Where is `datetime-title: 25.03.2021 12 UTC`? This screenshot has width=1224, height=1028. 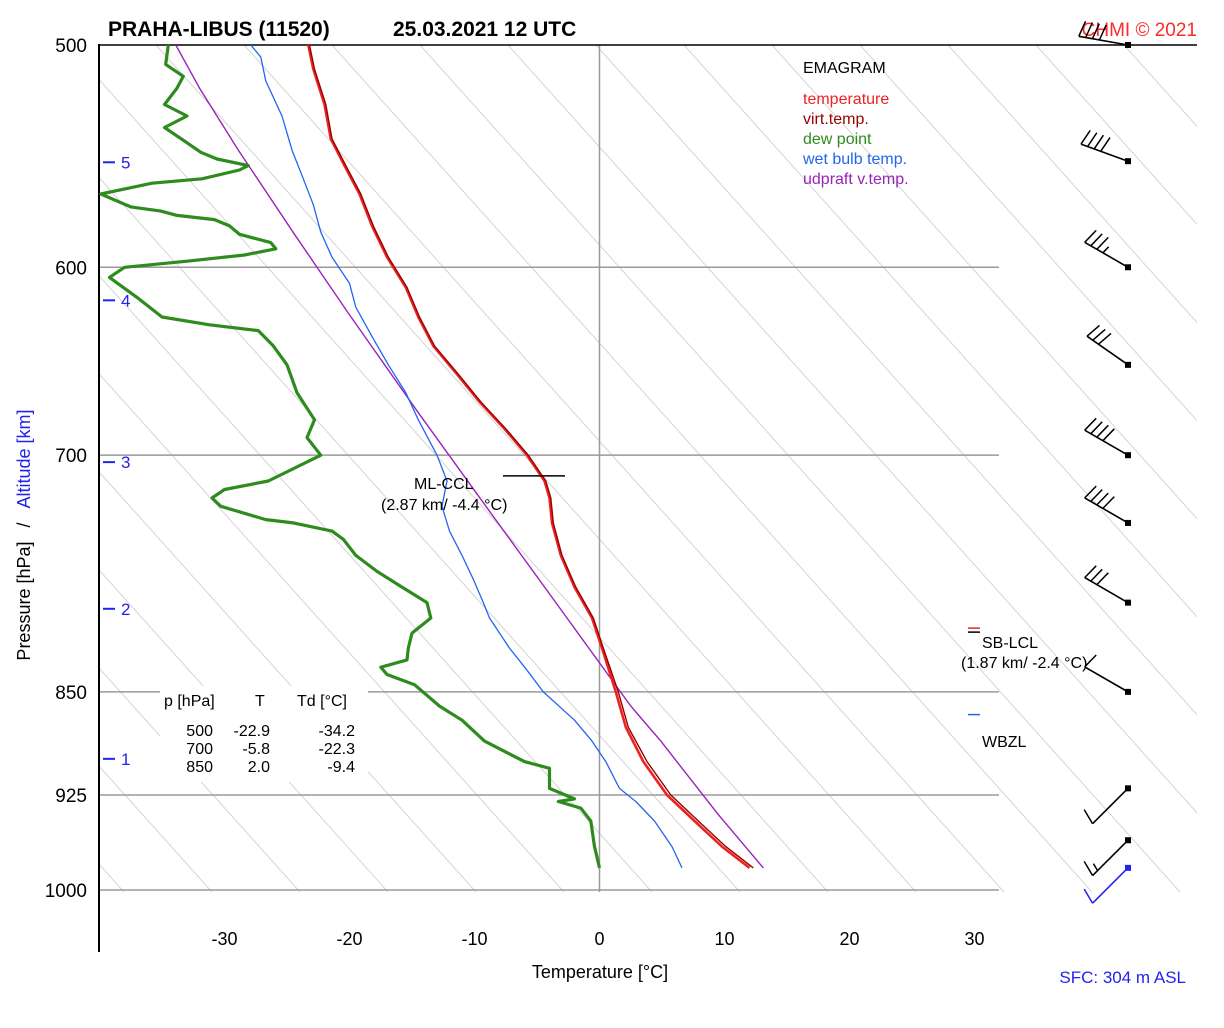 datetime-title: 25.03.2021 12 UTC is located at coordinates (484, 29).